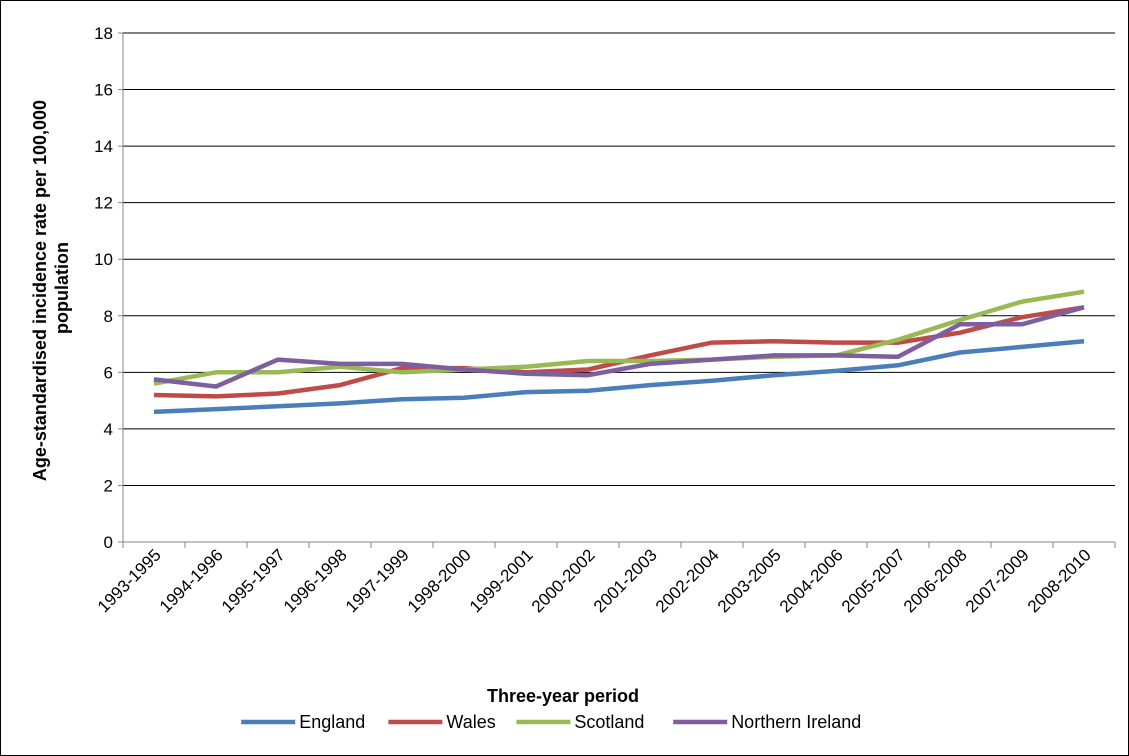 The image size is (1129, 756). I want to click on legend: England Wales Scotland Northern Ireland, so click(551, 722).